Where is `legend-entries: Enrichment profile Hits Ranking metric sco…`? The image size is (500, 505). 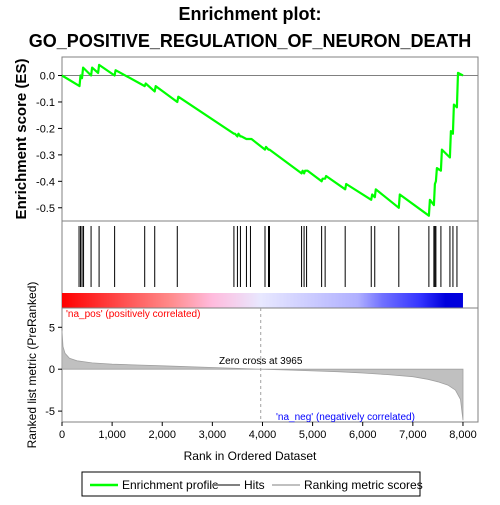 legend-entries: Enrichment profile Hits Ranking metric sco… is located at coordinates (256, 485).